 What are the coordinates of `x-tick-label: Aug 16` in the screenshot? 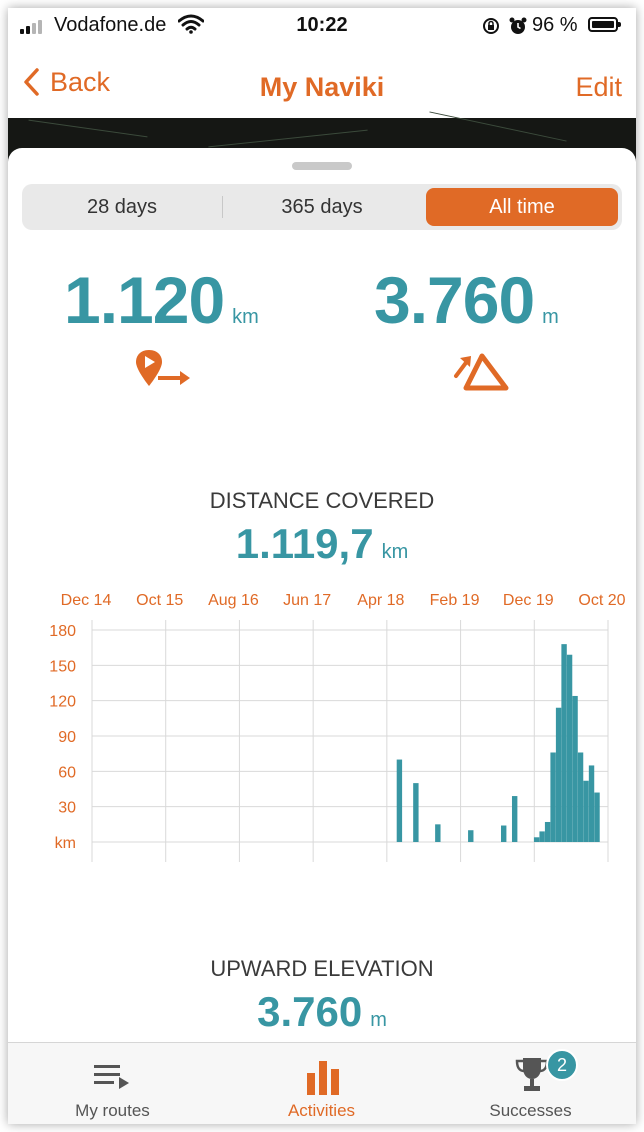 It's located at (233, 600).